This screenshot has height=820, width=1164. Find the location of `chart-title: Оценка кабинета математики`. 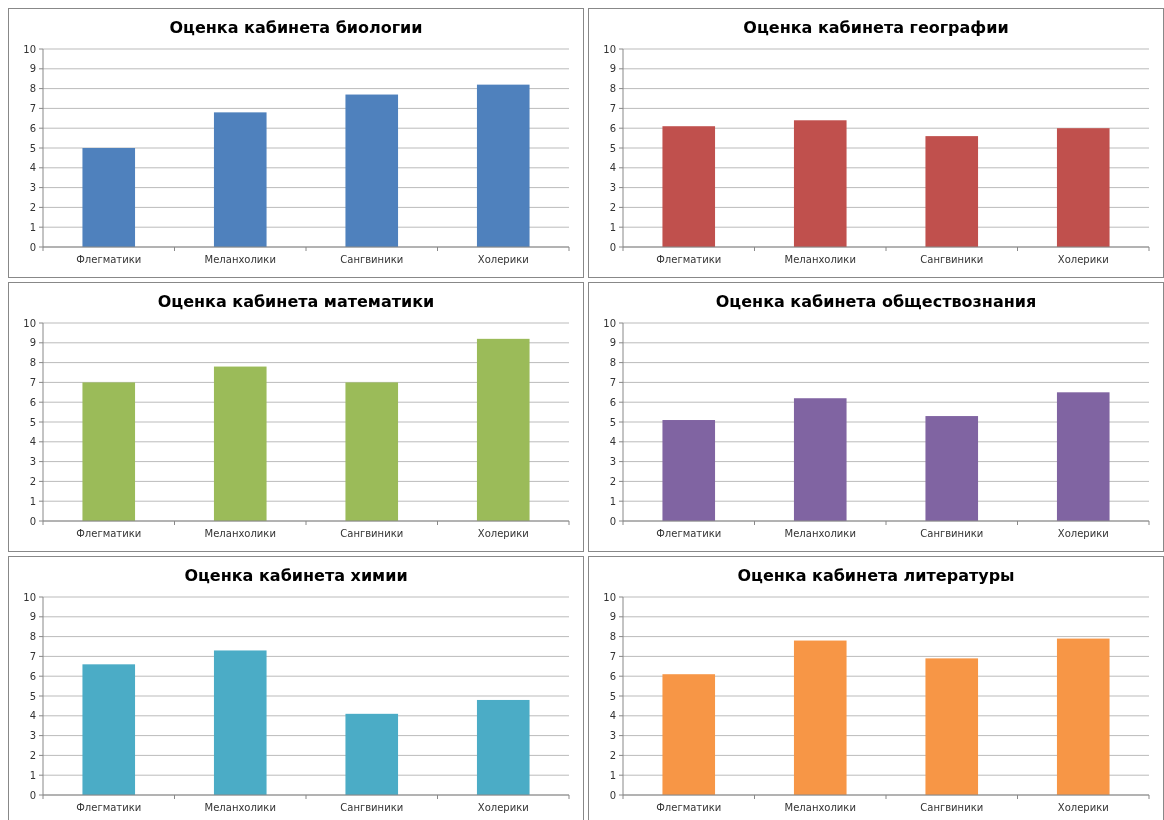

chart-title: Оценка кабинета математики is located at coordinates (296, 301).